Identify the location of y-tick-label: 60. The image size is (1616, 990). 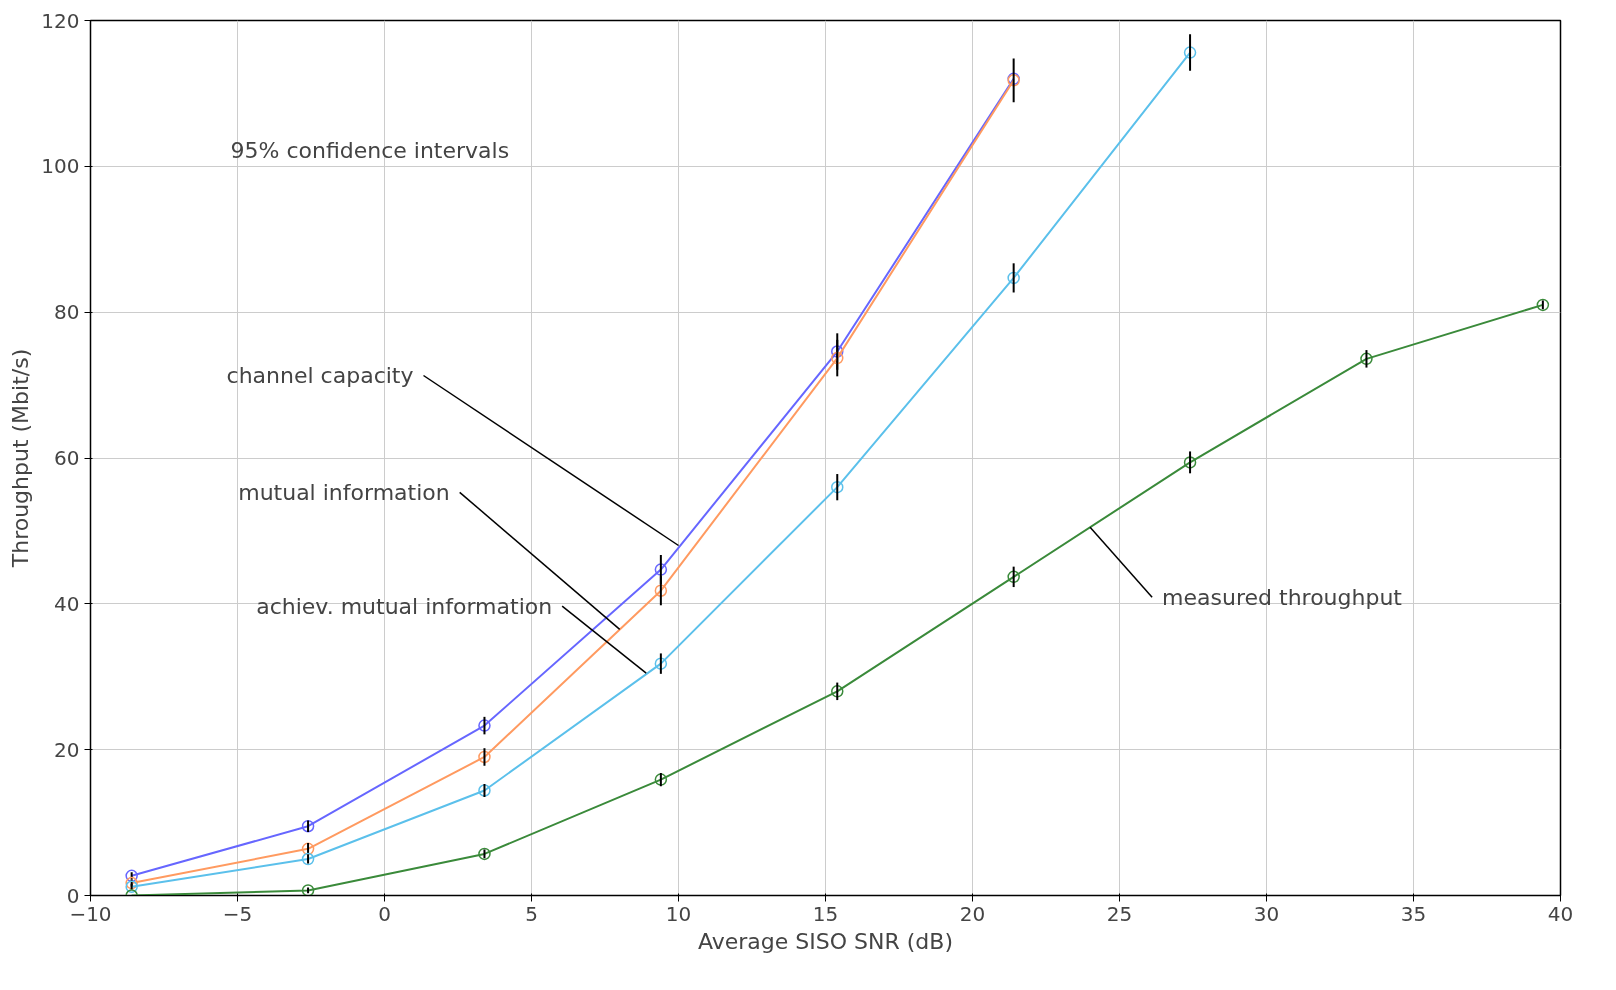
(67, 458).